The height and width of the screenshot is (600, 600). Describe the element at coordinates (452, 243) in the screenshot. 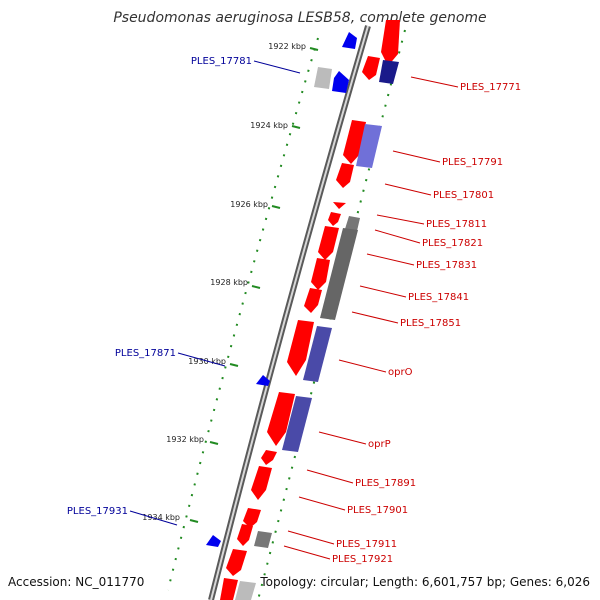

I see `gene-label: PLES_17821` at that location.